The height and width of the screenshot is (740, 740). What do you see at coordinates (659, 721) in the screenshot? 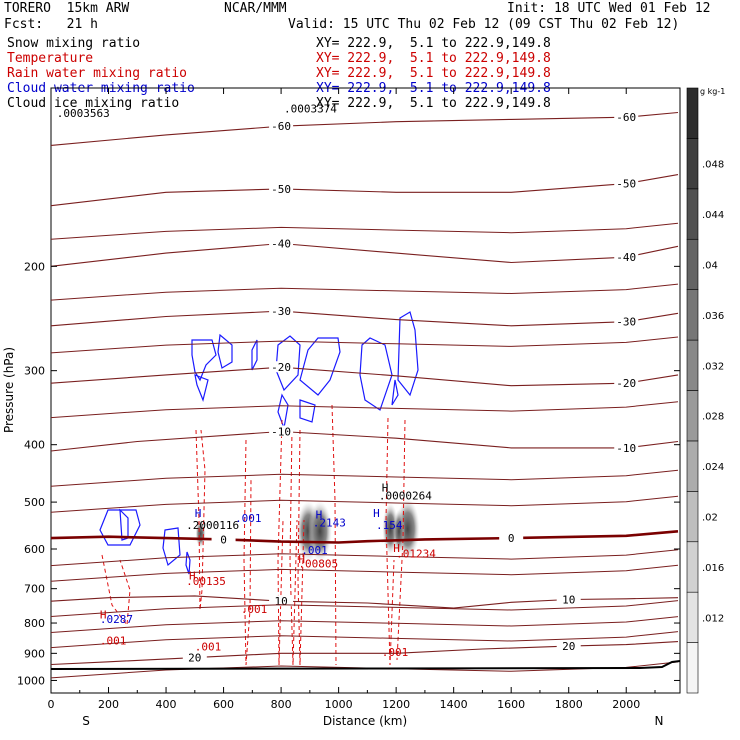
I see `north-label: N` at bounding box center [659, 721].